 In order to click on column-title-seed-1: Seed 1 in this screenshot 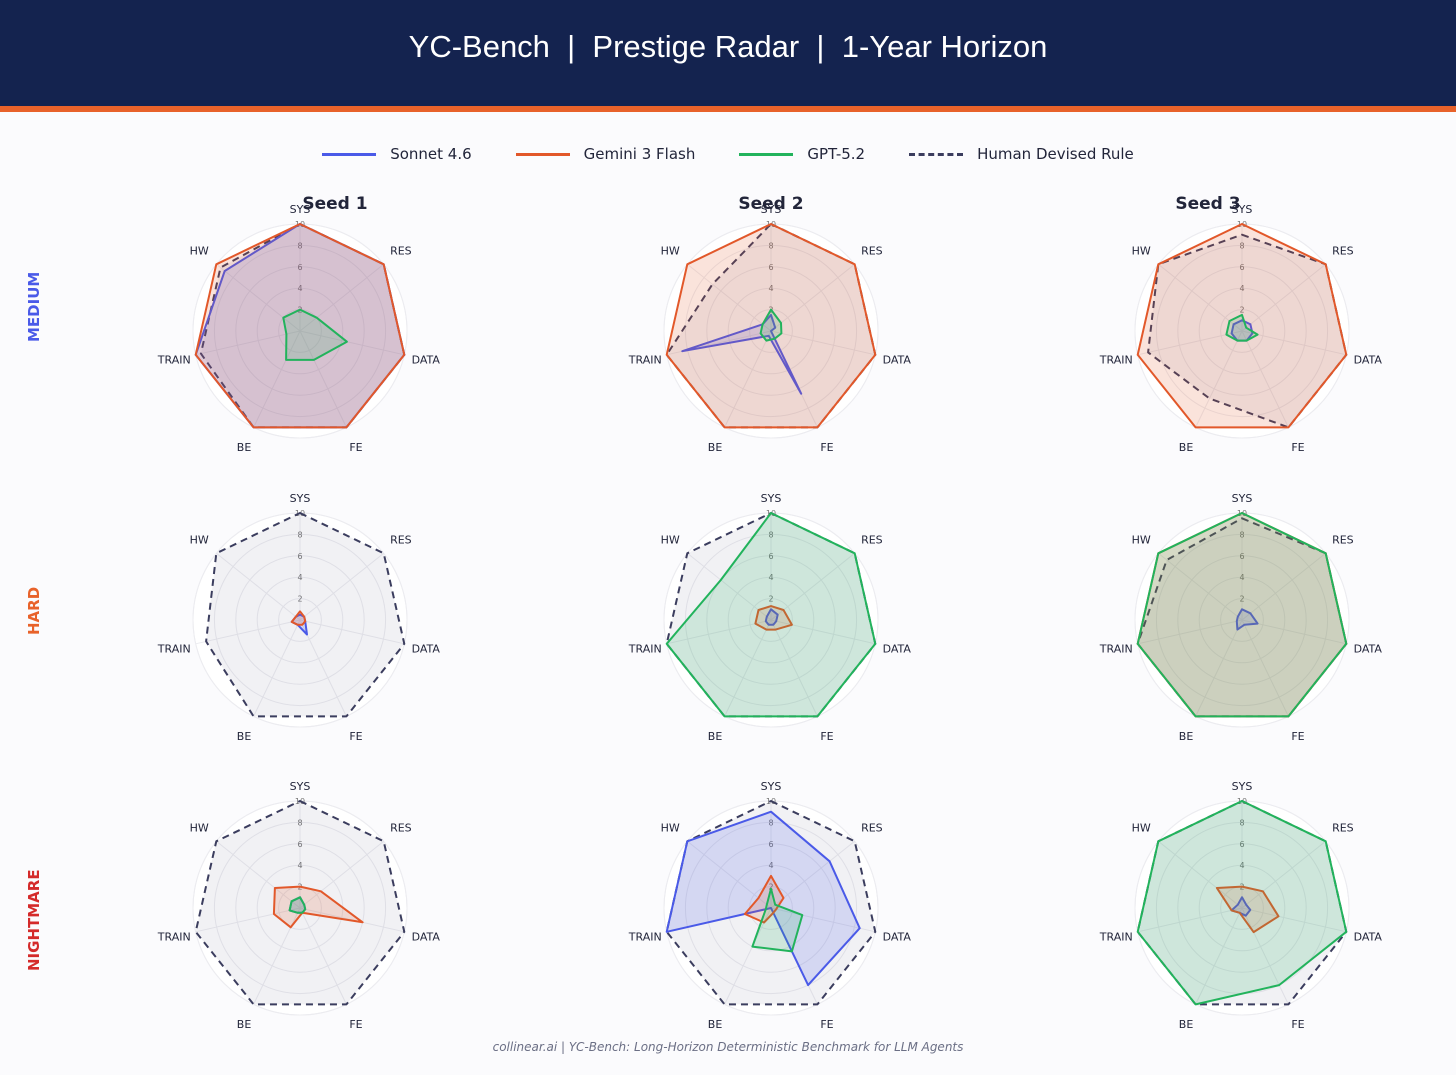, I will do `click(335, 204)`.